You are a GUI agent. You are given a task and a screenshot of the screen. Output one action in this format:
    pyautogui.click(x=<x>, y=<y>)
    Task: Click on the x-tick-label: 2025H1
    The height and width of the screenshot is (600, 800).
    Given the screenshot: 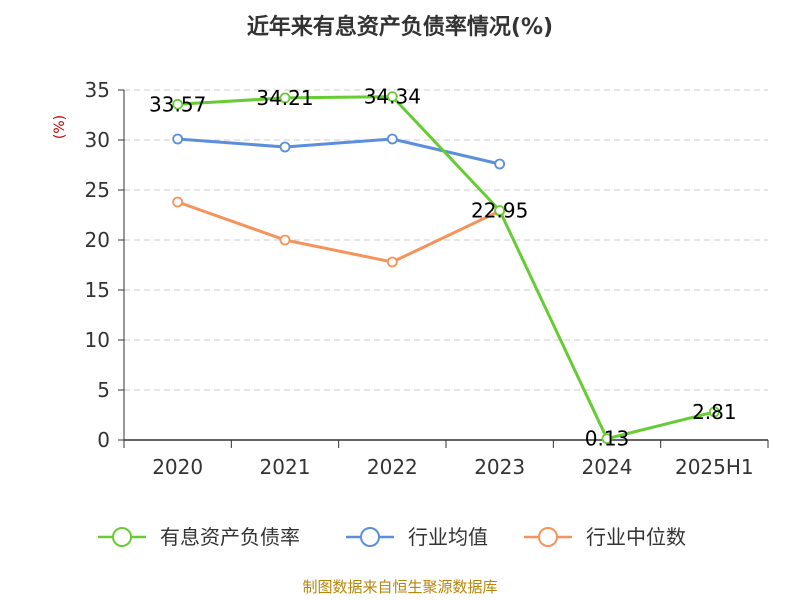 What is the action you would take?
    pyautogui.click(x=714, y=467)
    